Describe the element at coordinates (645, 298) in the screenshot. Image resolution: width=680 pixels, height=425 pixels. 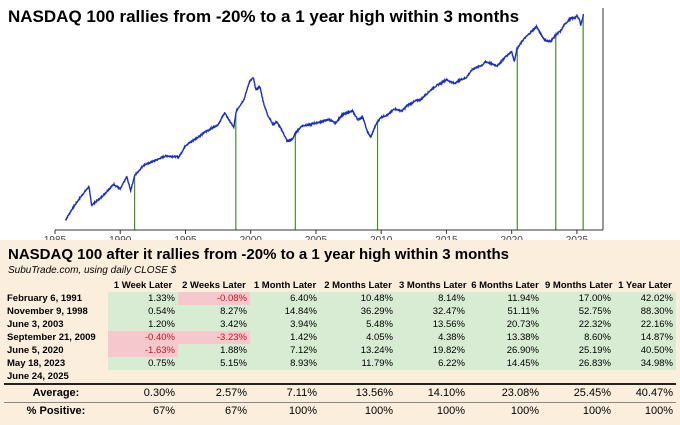
I see `return-cell: 42.02%` at that location.